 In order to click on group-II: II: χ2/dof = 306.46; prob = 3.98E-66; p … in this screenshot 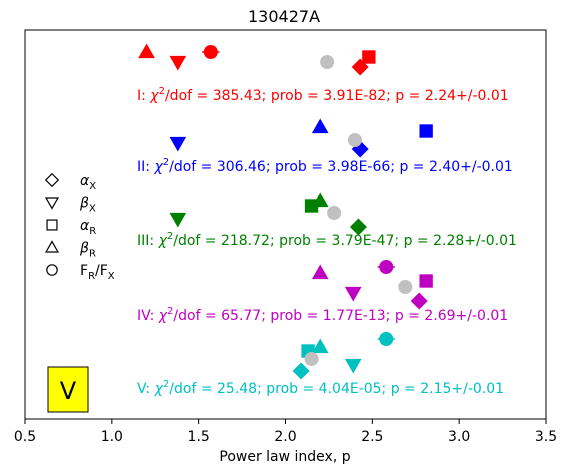, I will do `click(325, 146)`.